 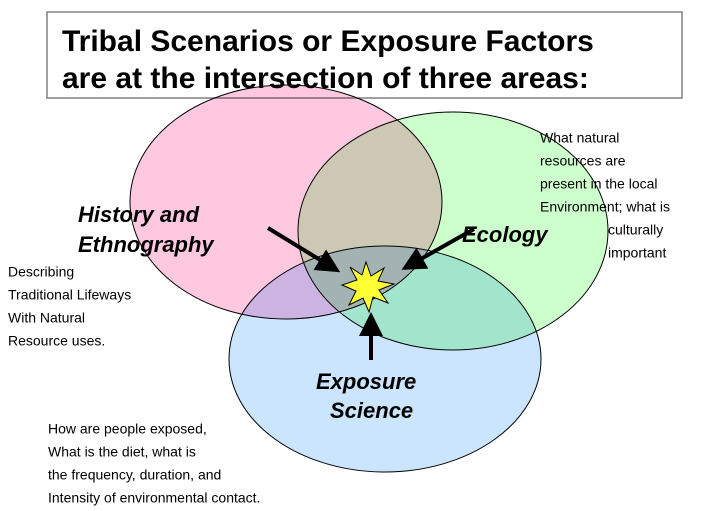 I want to click on area-description: How are people exposed,, so click(x=127, y=429).